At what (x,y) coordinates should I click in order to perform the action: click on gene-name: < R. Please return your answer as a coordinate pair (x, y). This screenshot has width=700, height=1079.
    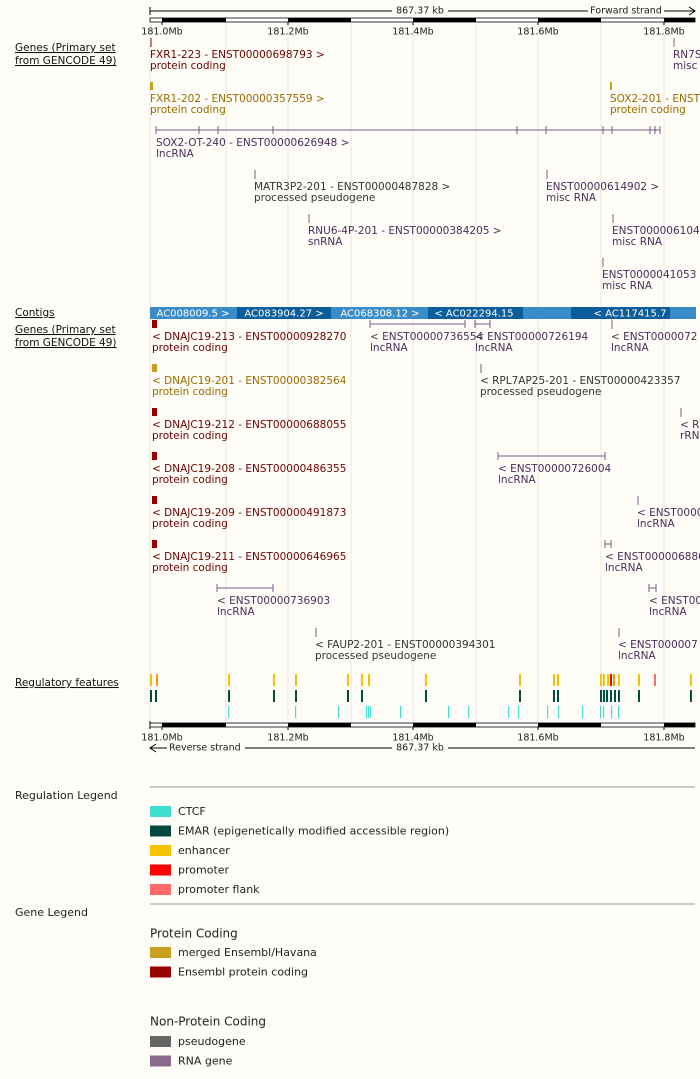
    Looking at the image, I should click on (689, 425).